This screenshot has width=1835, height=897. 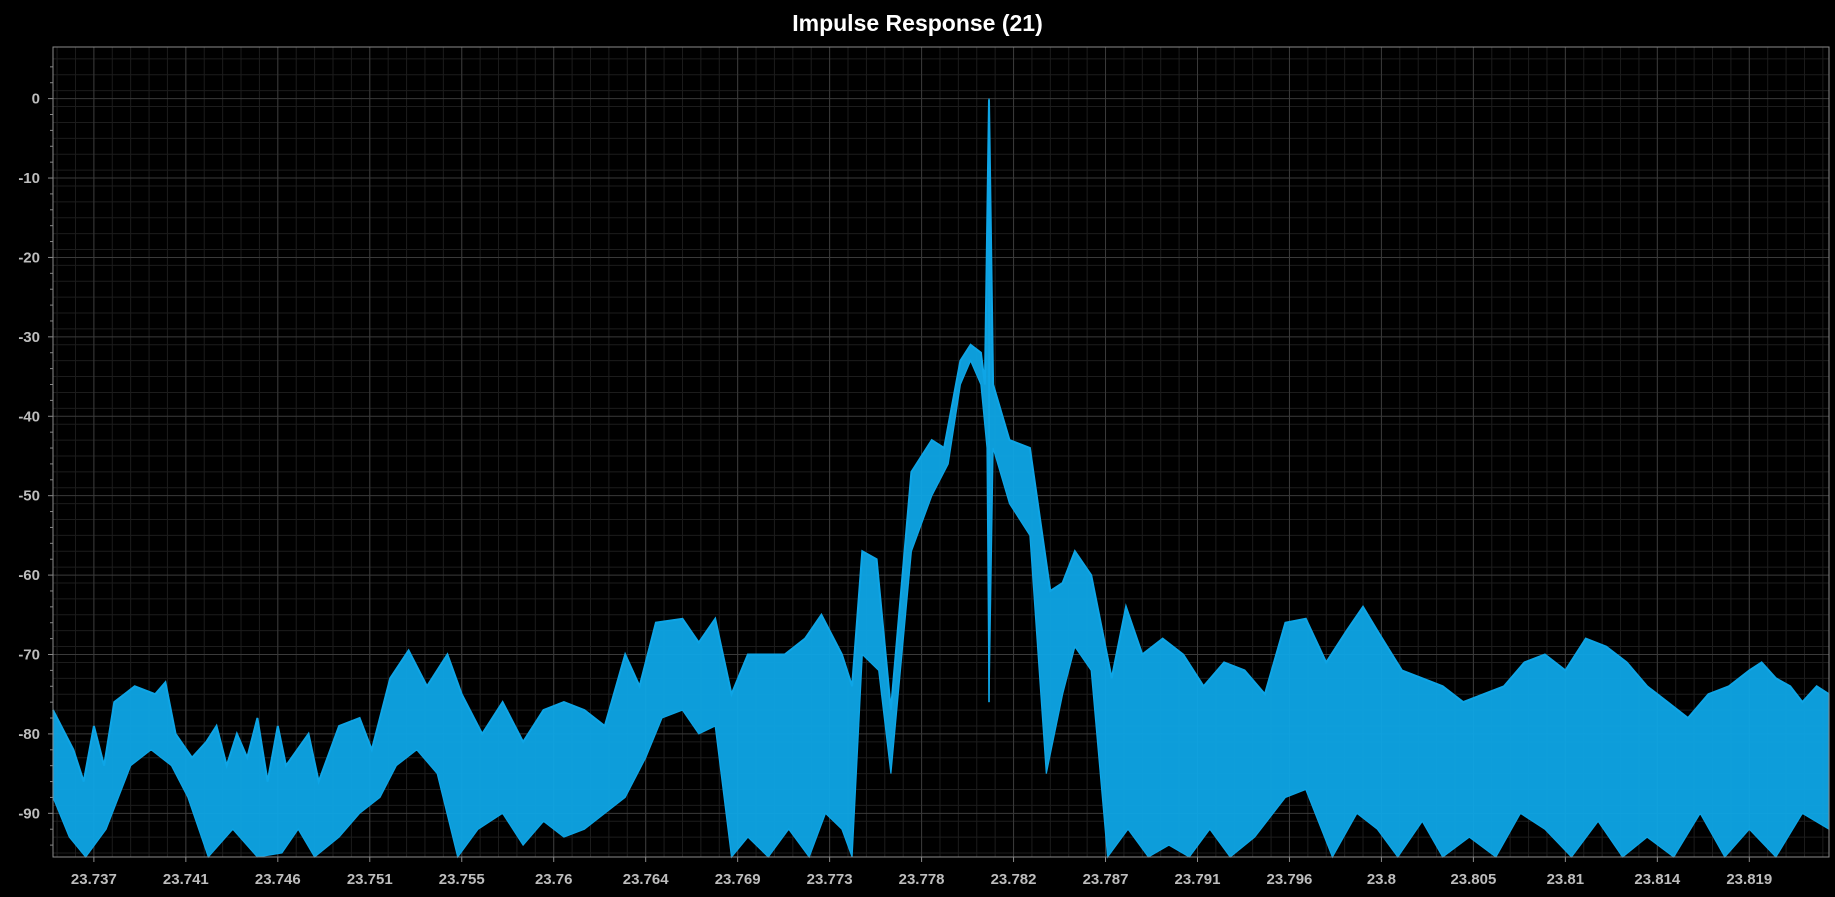 What do you see at coordinates (29, 337) in the screenshot?
I see `y-tick-label: -30` at bounding box center [29, 337].